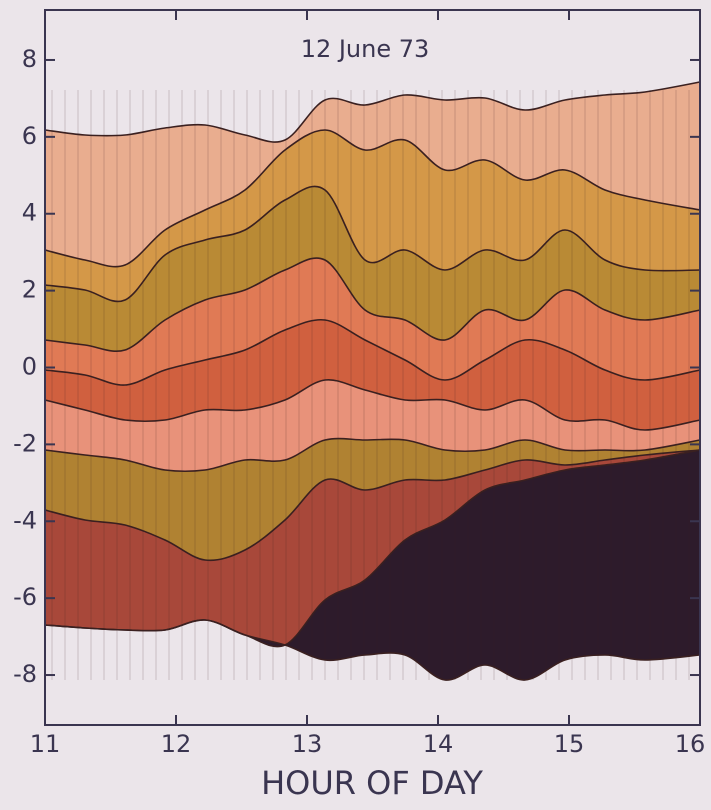  What do you see at coordinates (438, 744) in the screenshot?
I see `x-tick-label: 14` at bounding box center [438, 744].